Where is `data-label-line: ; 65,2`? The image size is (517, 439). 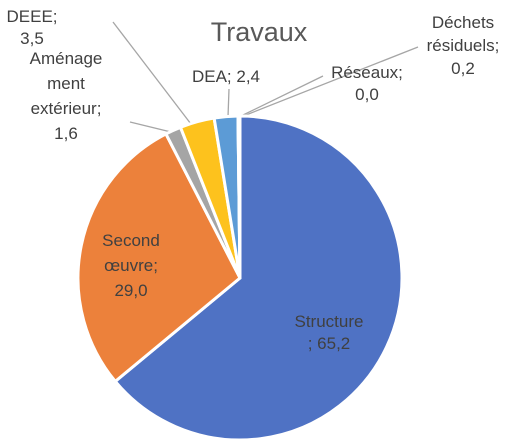
data-label-line: ; 65,2 is located at coordinates (329, 343).